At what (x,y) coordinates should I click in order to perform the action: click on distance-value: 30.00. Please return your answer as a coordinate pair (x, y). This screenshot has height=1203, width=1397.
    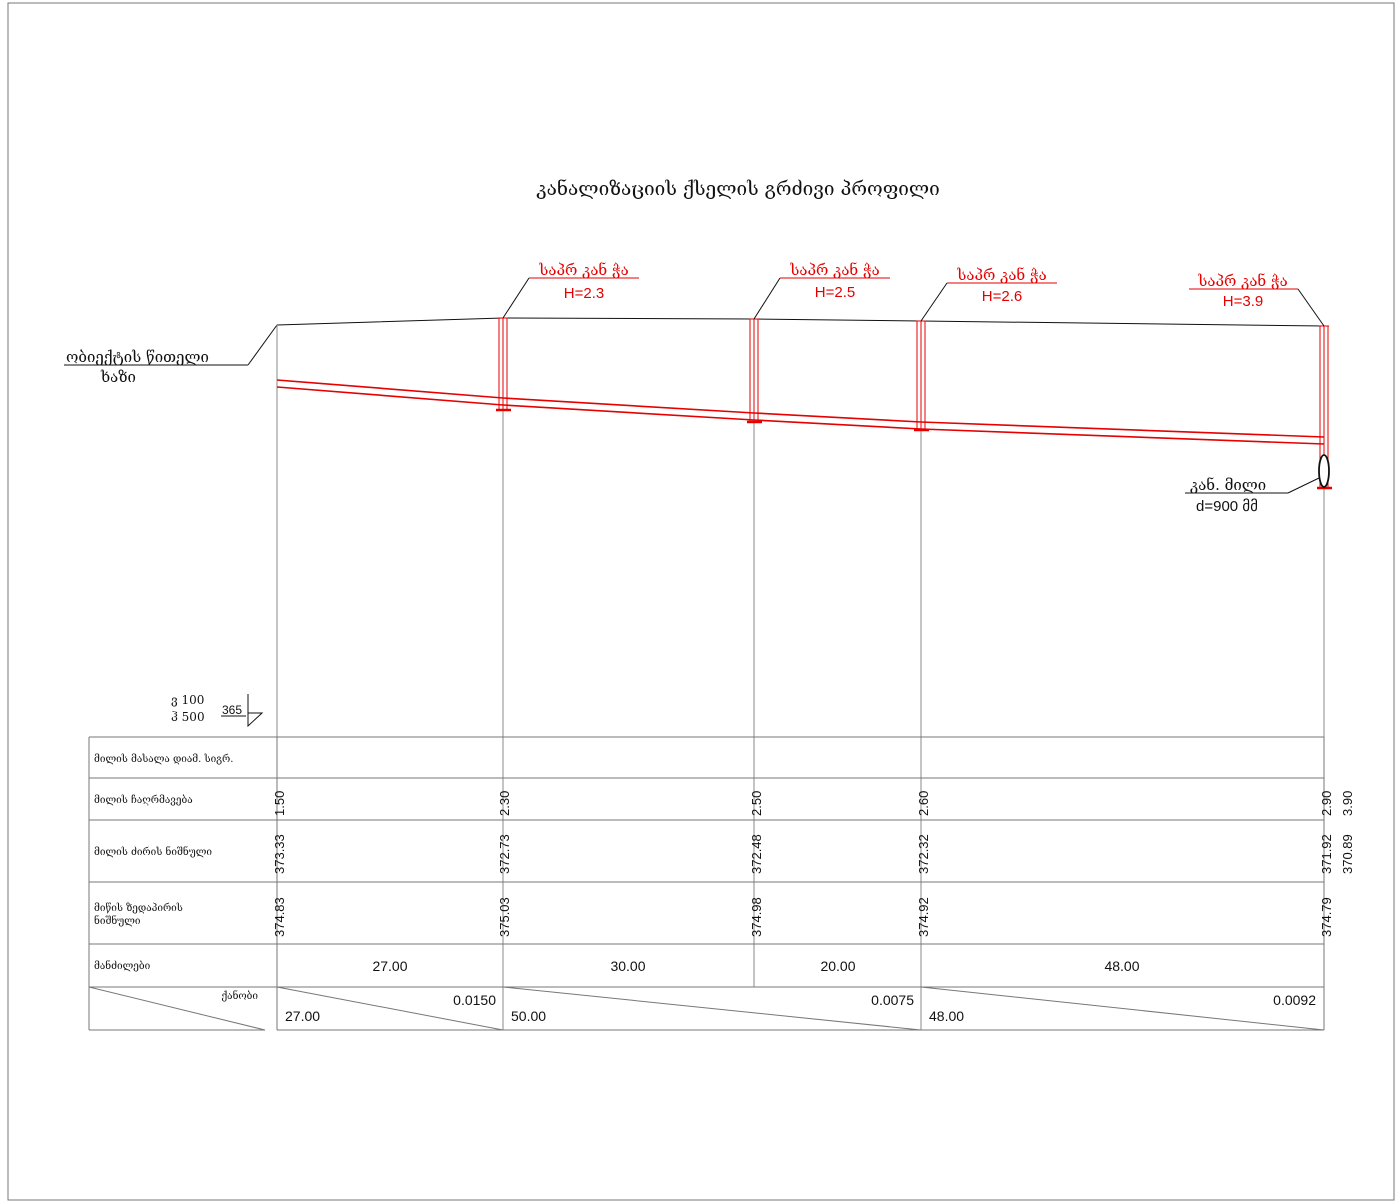
    Looking at the image, I should click on (627, 966).